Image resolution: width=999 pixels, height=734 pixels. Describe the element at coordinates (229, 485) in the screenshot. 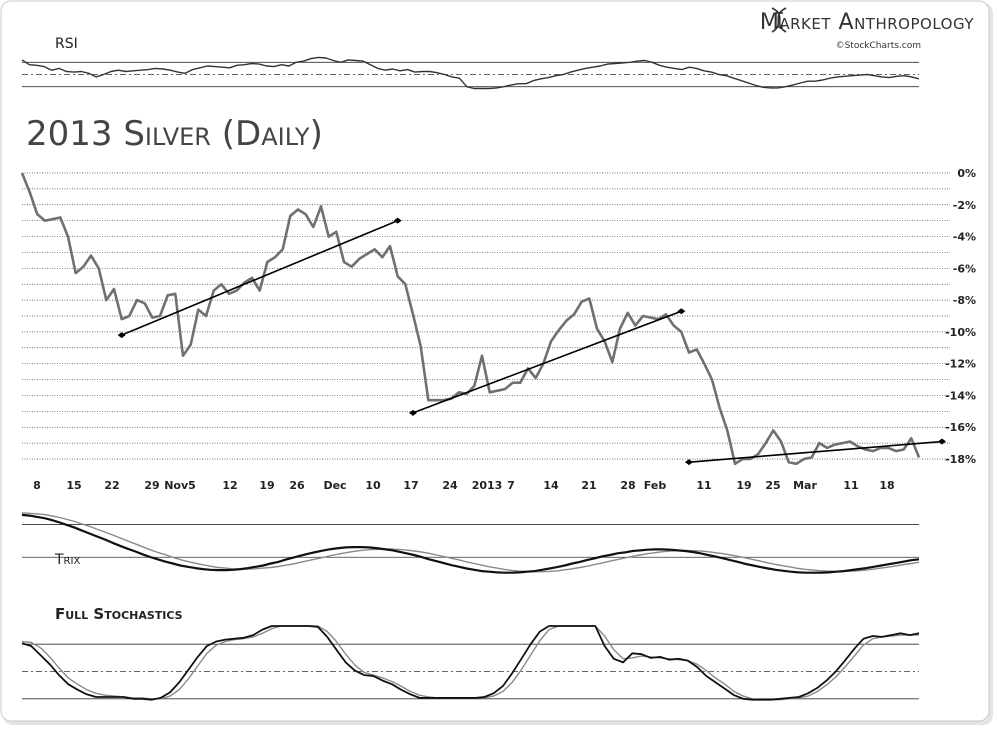

I see `x-tick-label: 12` at that location.